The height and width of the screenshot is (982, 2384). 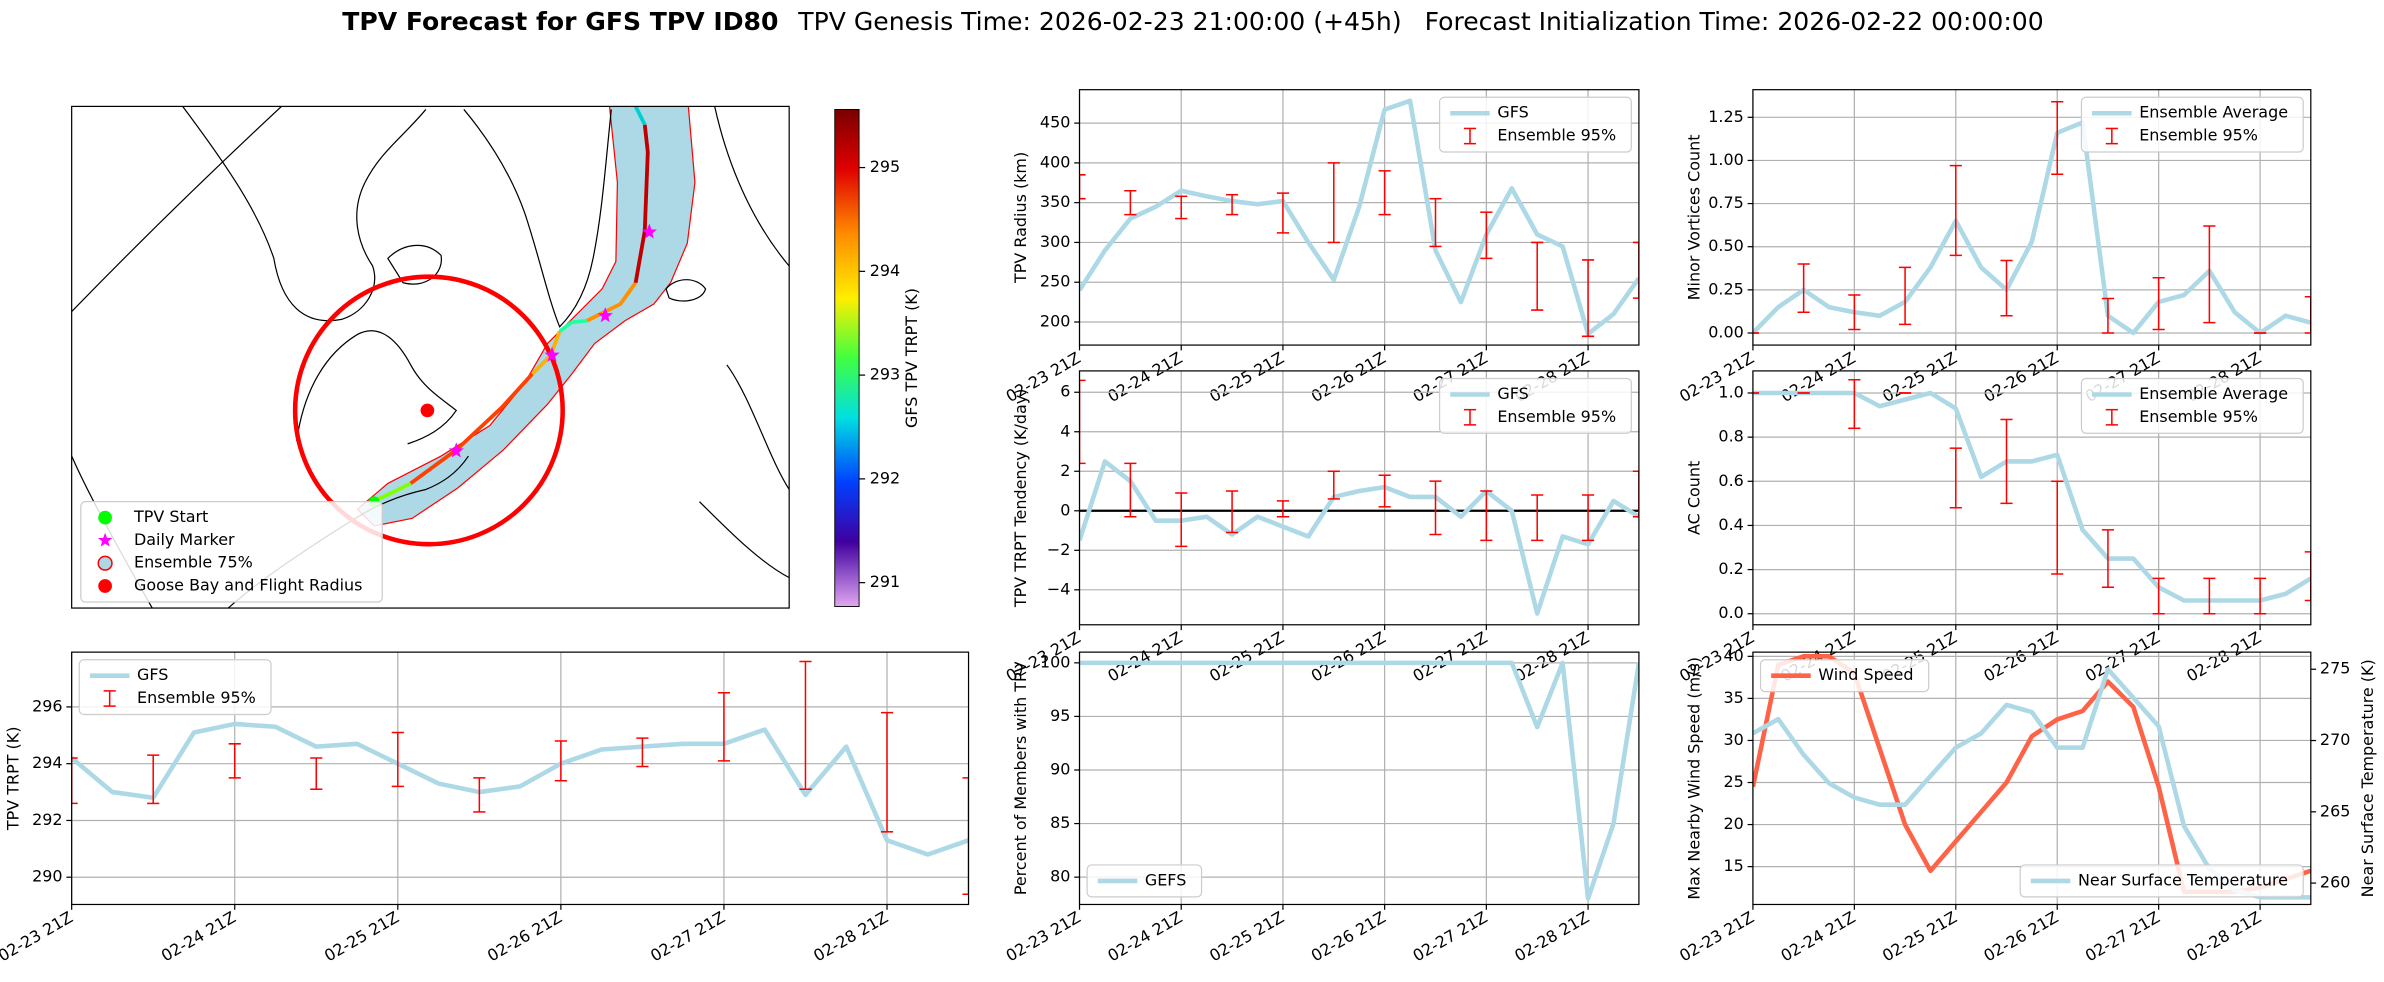 What do you see at coordinates (1065, 509) in the screenshot?
I see `y-tick-label: 0` at bounding box center [1065, 509].